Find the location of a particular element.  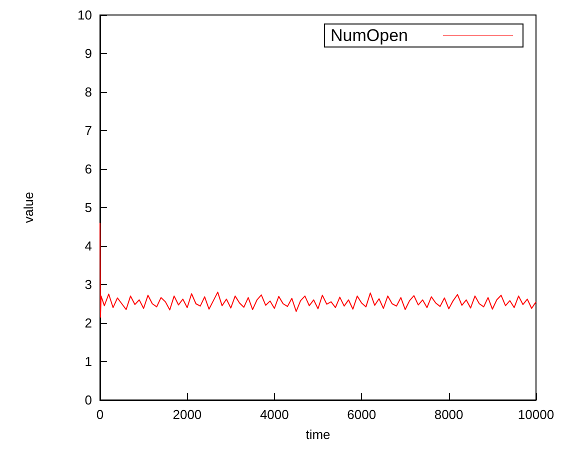

x-tick-label: 4000 is located at coordinates (274, 414).